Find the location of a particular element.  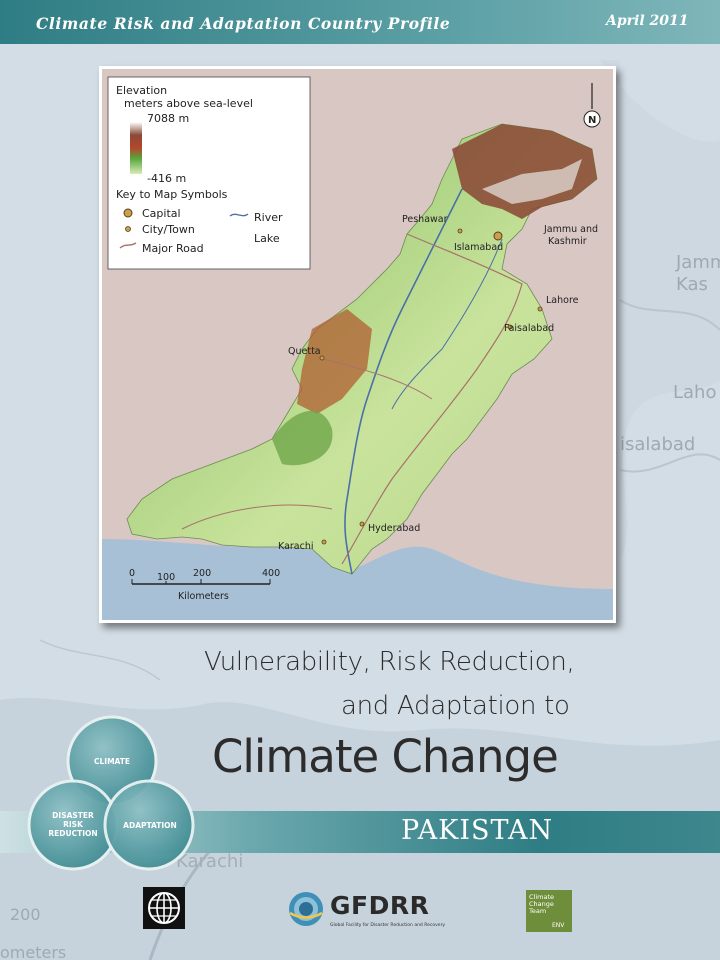

legend-capital: Capital is located at coordinates (161, 213).